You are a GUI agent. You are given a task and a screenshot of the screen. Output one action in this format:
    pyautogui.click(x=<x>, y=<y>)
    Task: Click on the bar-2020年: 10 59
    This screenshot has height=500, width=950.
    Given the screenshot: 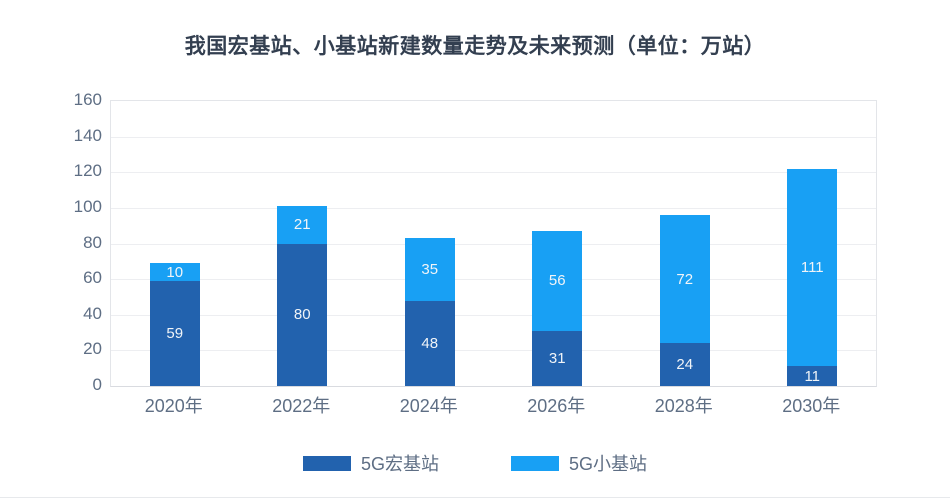 What is the action you would take?
    pyautogui.click(x=174, y=324)
    